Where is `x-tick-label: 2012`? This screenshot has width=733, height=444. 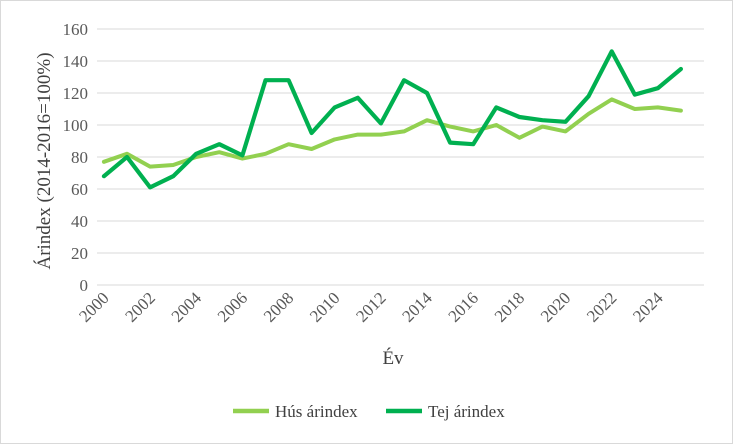
x-tick-label: 2012 is located at coordinates (370, 306).